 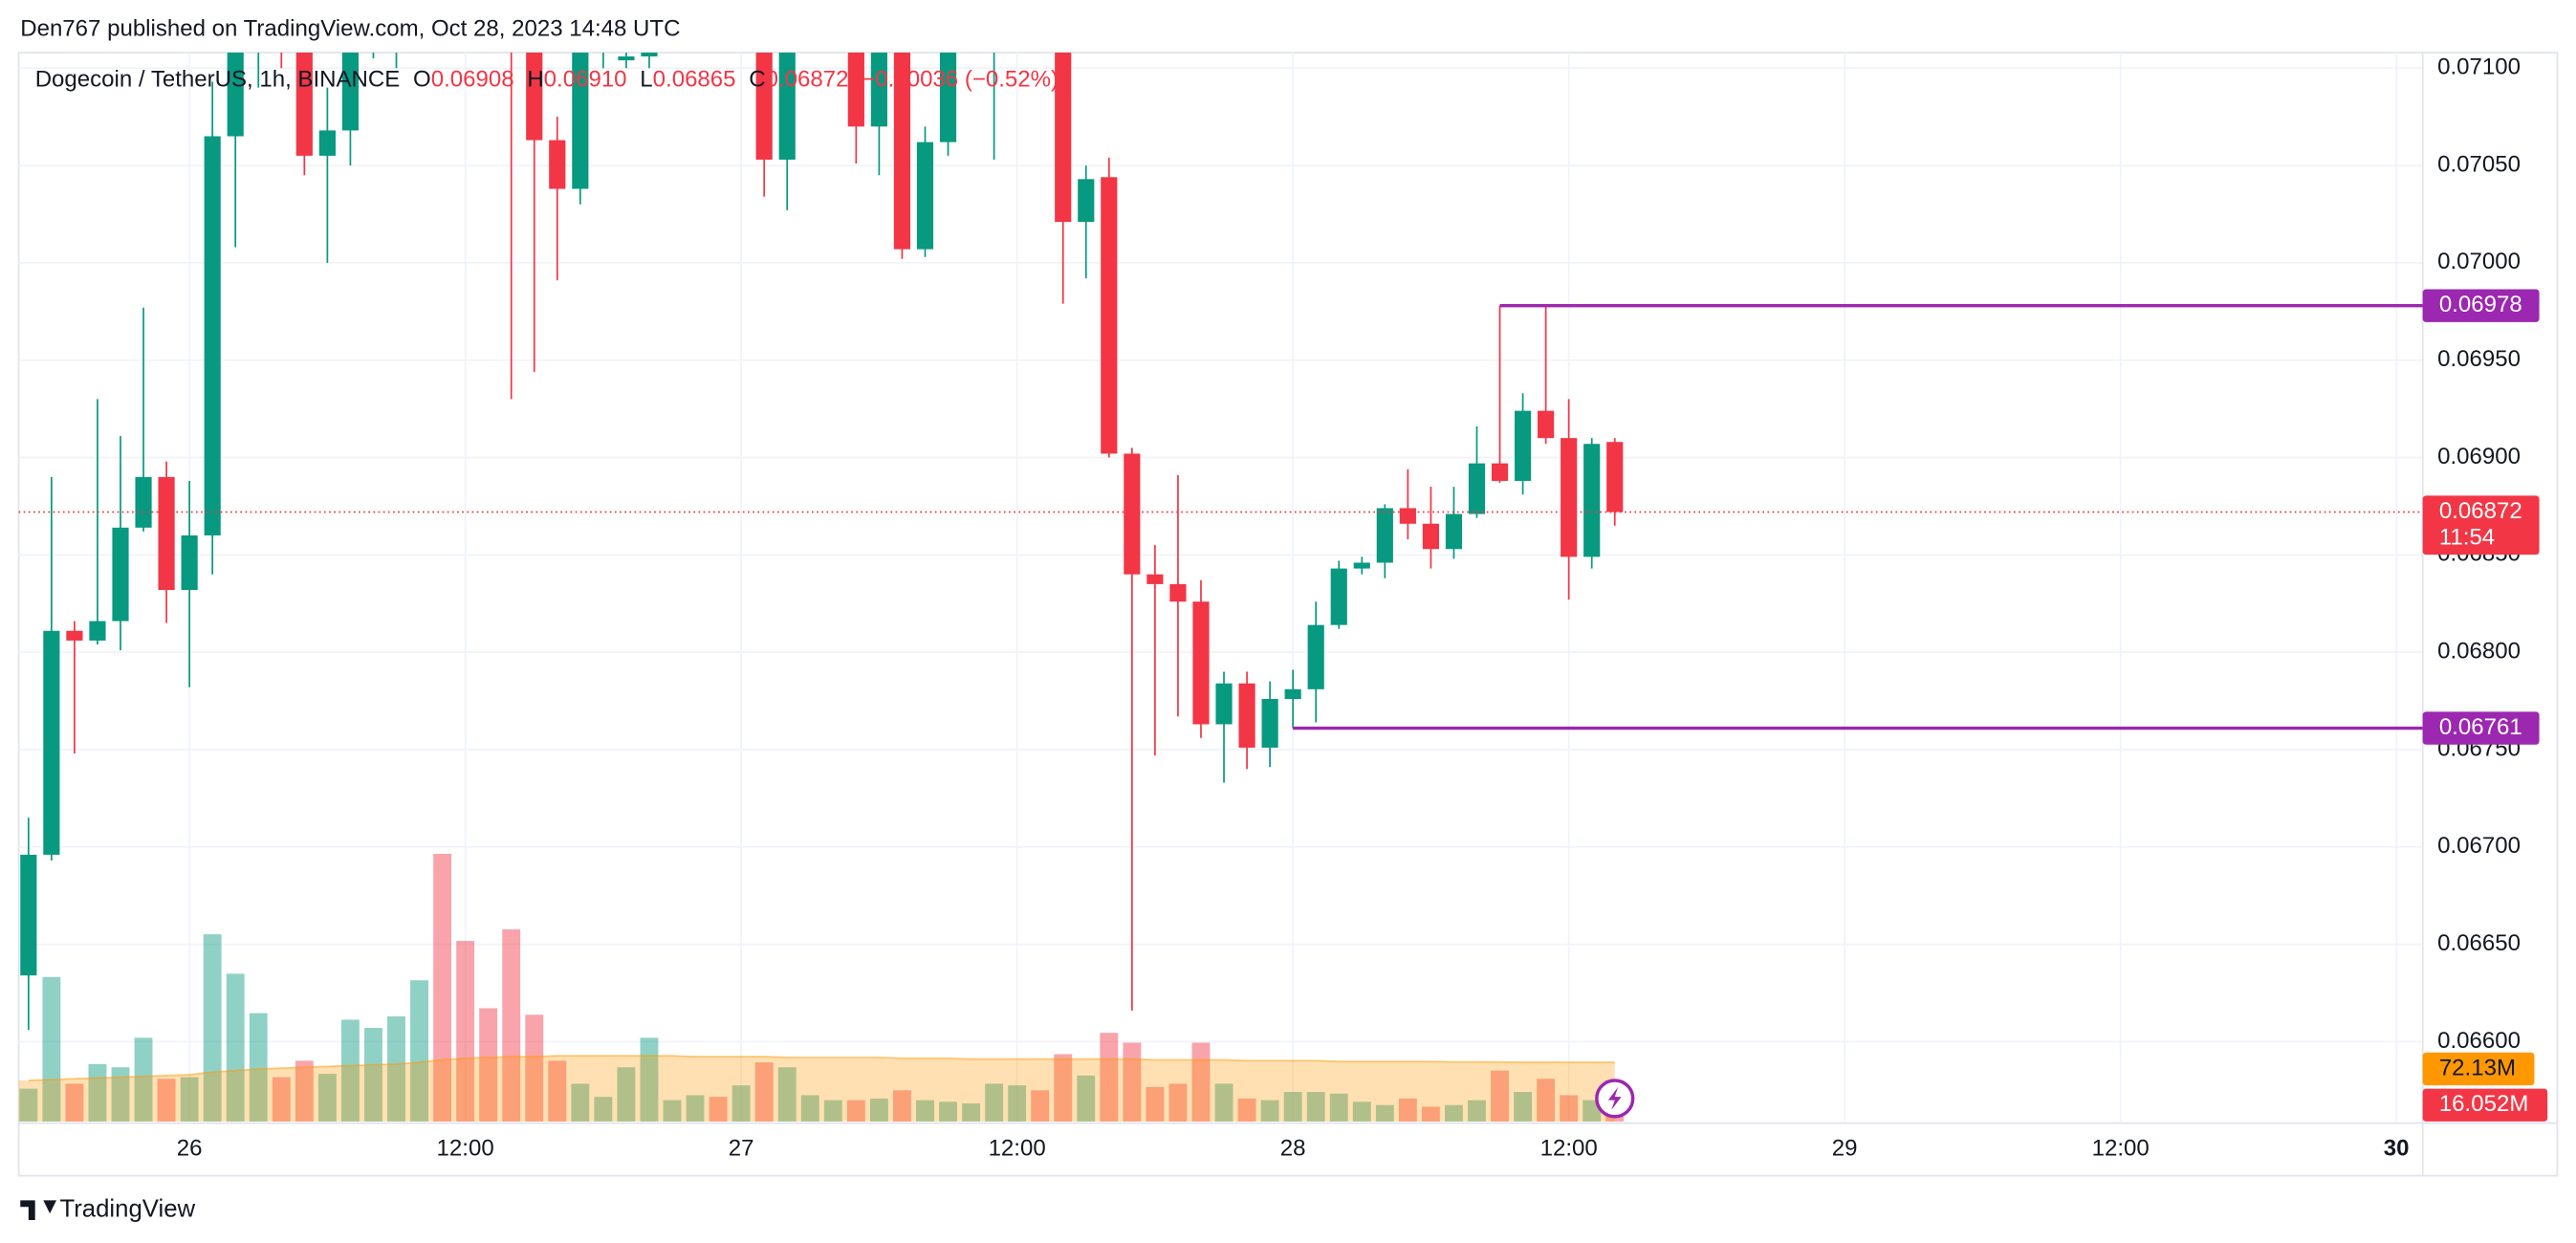 I want to click on y-tick-label: 0.06800, so click(x=2479, y=651).